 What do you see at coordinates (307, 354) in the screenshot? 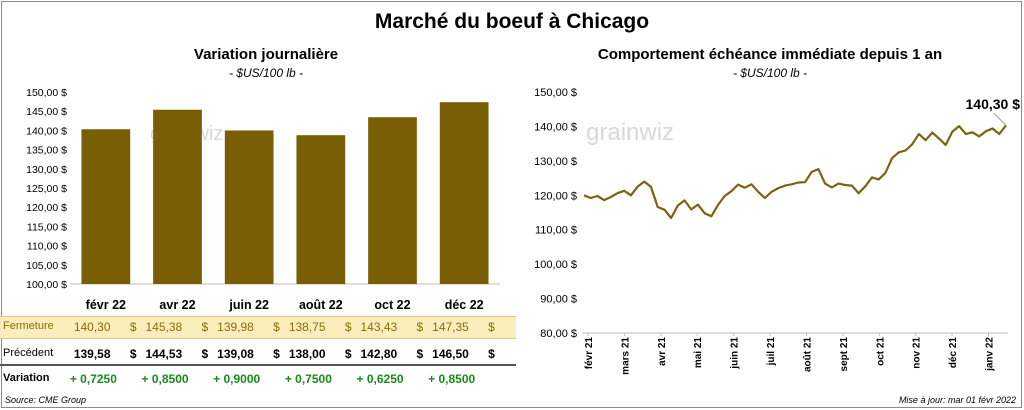
I see `prev-value: 138,00` at bounding box center [307, 354].